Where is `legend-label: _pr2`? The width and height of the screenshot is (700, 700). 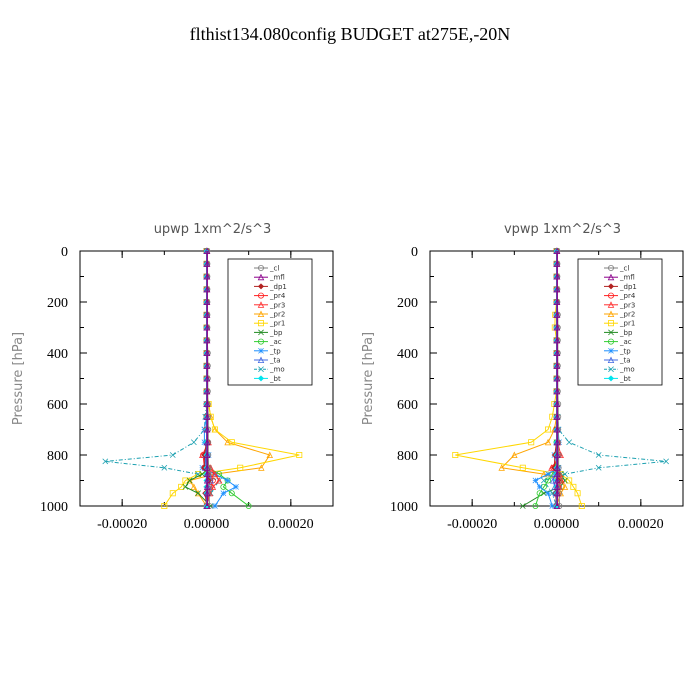 legend-label: _pr2 is located at coordinates (627, 315).